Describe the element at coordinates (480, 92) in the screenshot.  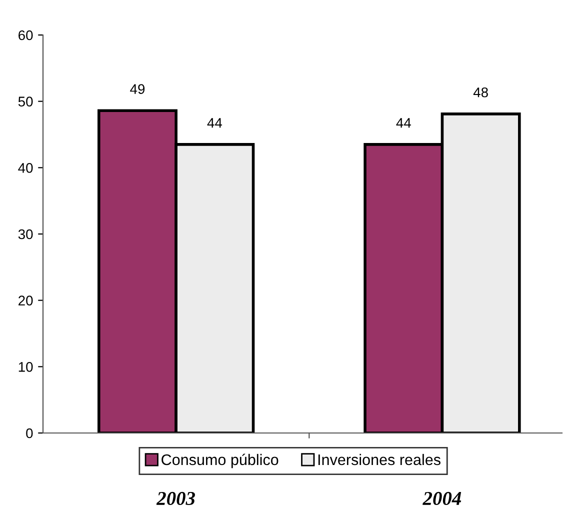
I see `data-label: 48` at that location.